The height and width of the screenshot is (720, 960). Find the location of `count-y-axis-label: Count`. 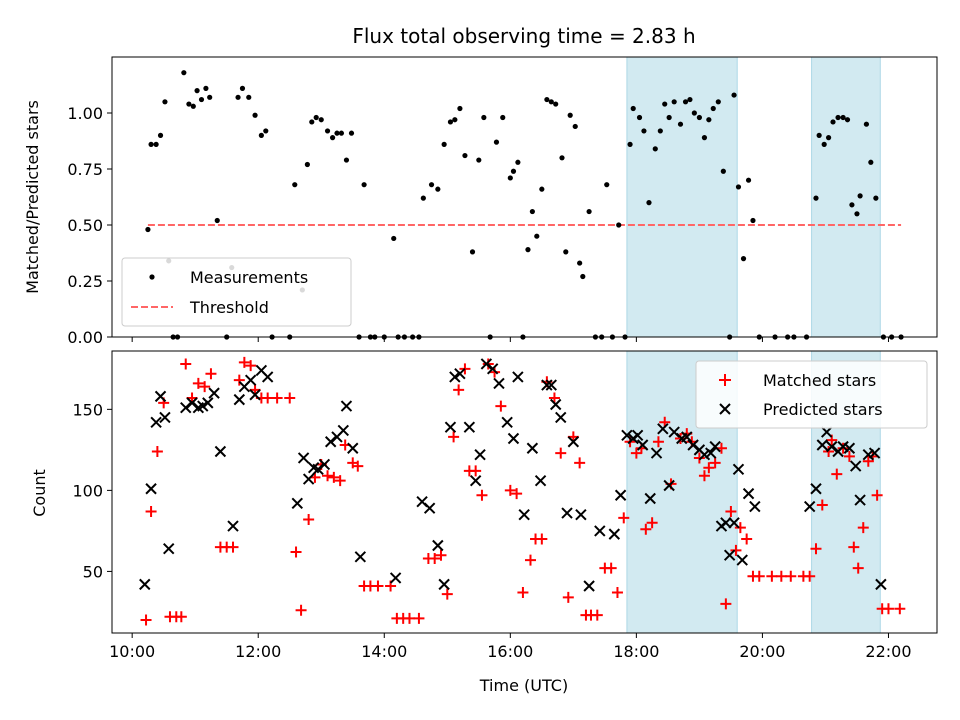

count-y-axis-label: Count is located at coordinates (39, 493).